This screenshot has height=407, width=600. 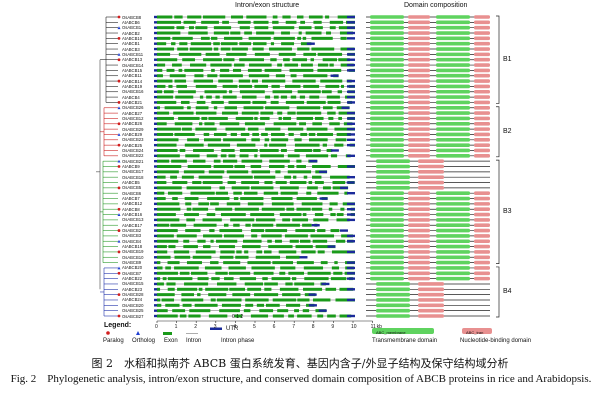 What do you see at coordinates (215, 327) in the screenshot?
I see `axis-tick-label: 3` at bounding box center [215, 327].